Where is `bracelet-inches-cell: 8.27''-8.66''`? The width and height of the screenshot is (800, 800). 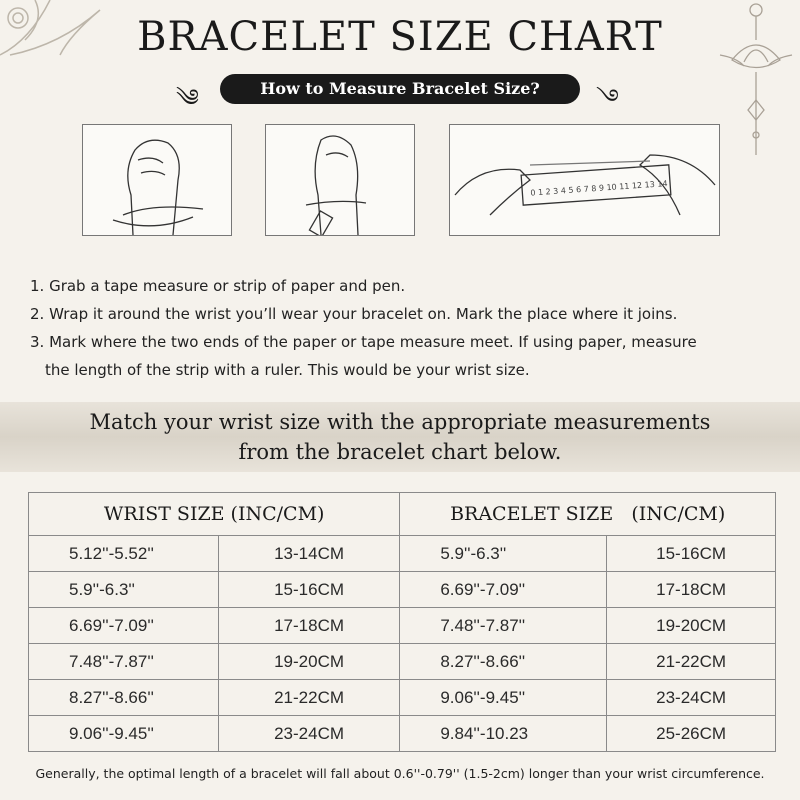 bracelet-inches-cell: 8.27''-8.66'' is located at coordinates (503, 661).